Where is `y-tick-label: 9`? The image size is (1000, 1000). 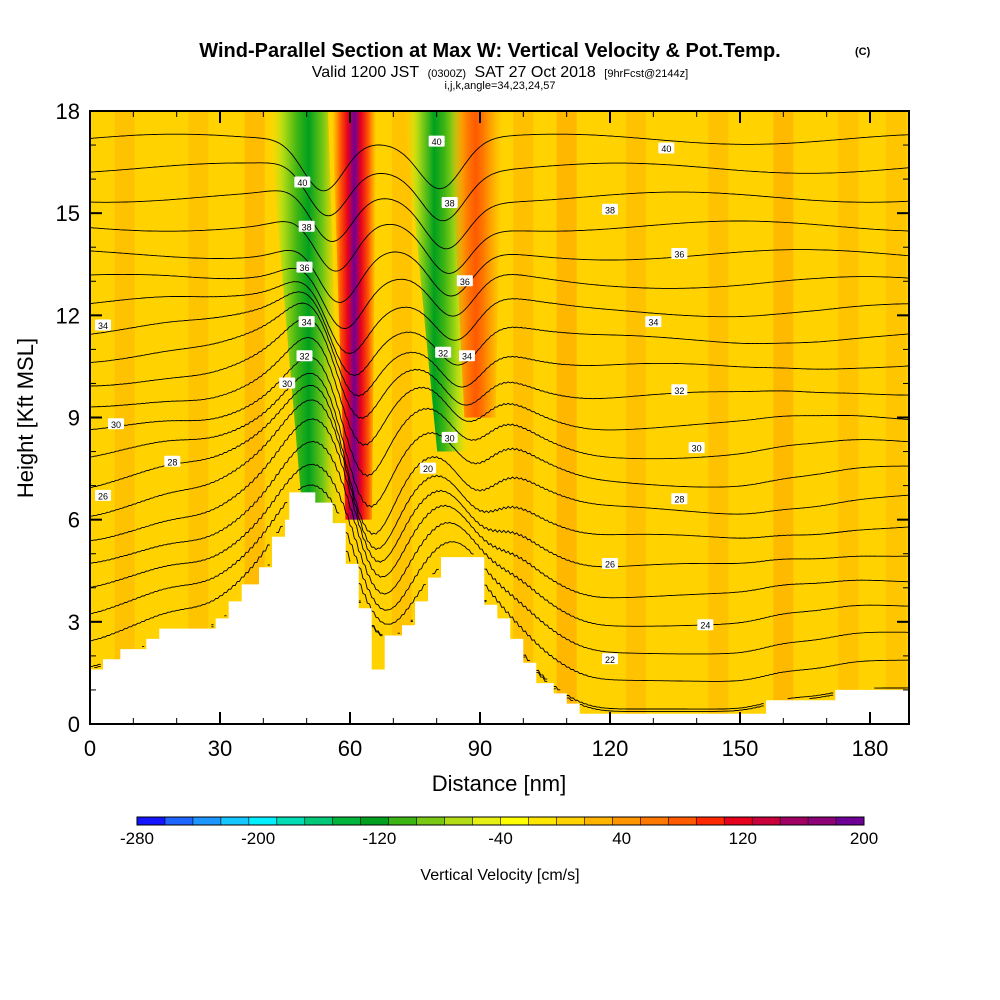 y-tick-label: 9 is located at coordinates (74, 418).